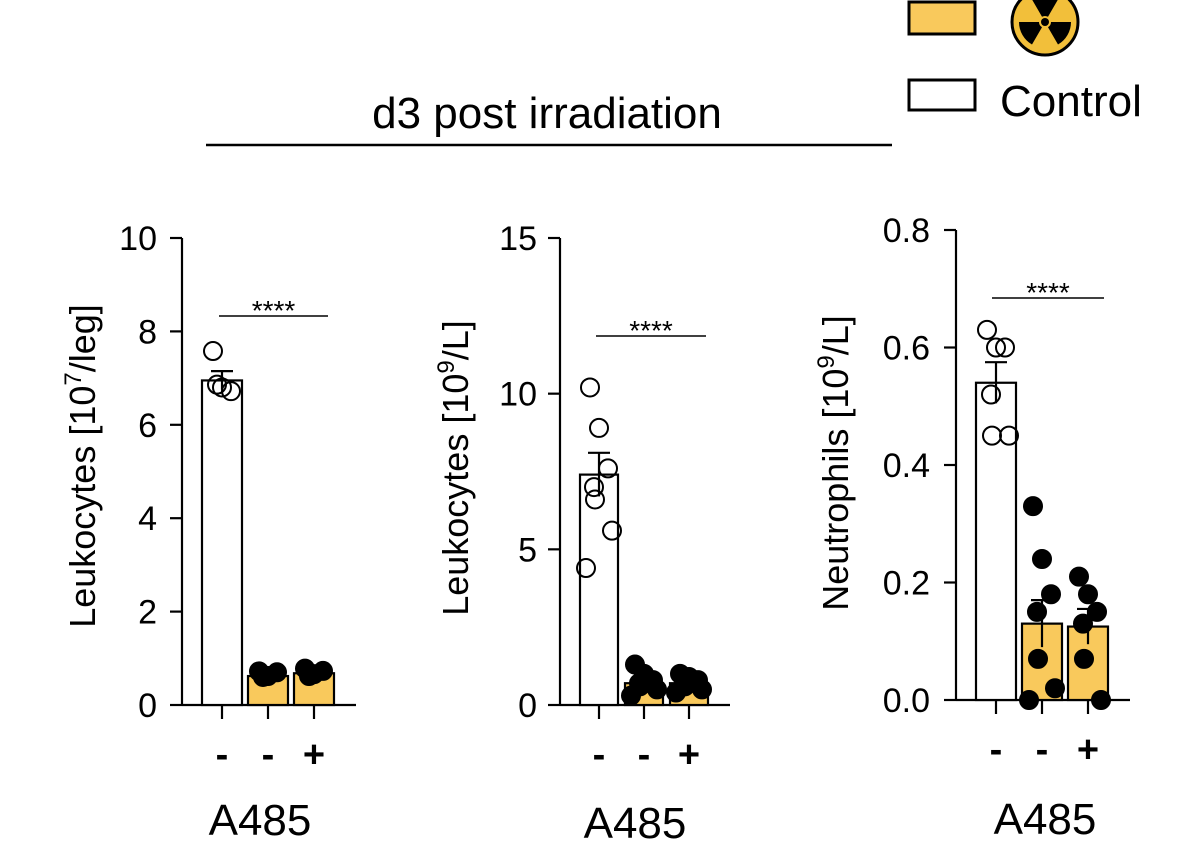 This screenshot has width=1178, height=847. I want to click on y-tick-label: 4, so click(147, 519).